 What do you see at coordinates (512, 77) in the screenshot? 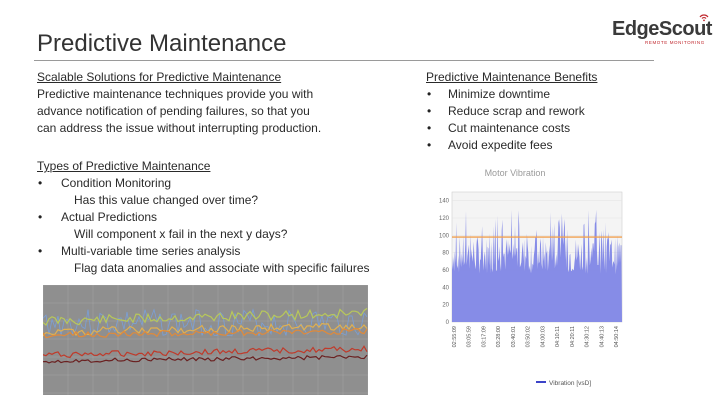
I see `benefits-heading: Predictive Maintenance Benefits` at bounding box center [512, 77].